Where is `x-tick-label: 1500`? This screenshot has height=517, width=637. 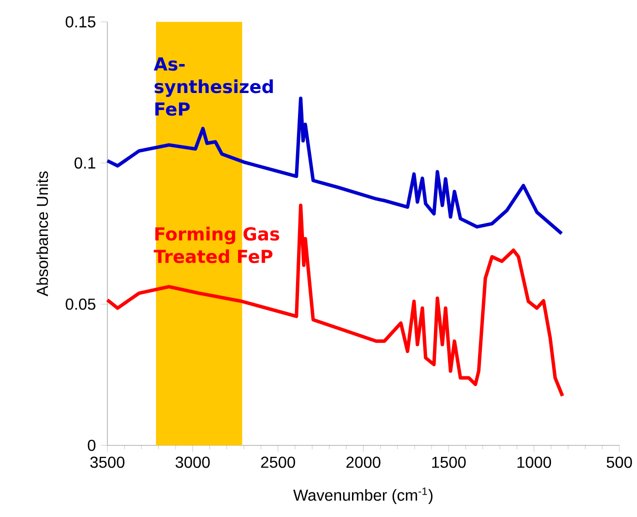 x-tick-label: 1500 is located at coordinates (449, 462).